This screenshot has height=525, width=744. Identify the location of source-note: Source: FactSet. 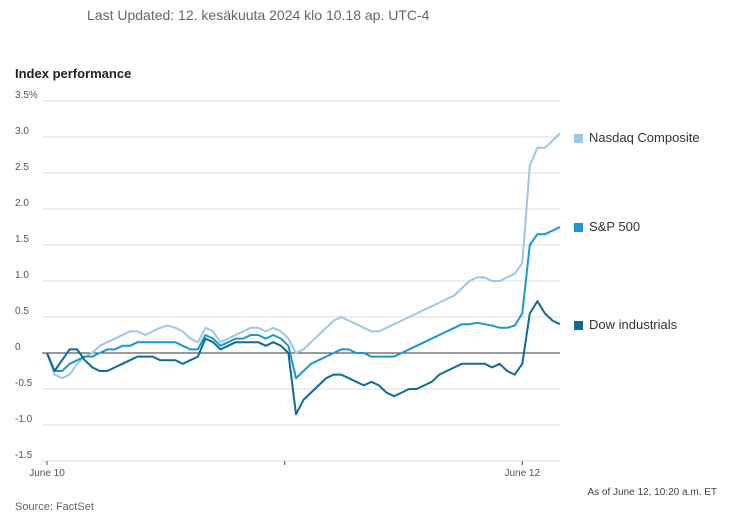
(54, 507).